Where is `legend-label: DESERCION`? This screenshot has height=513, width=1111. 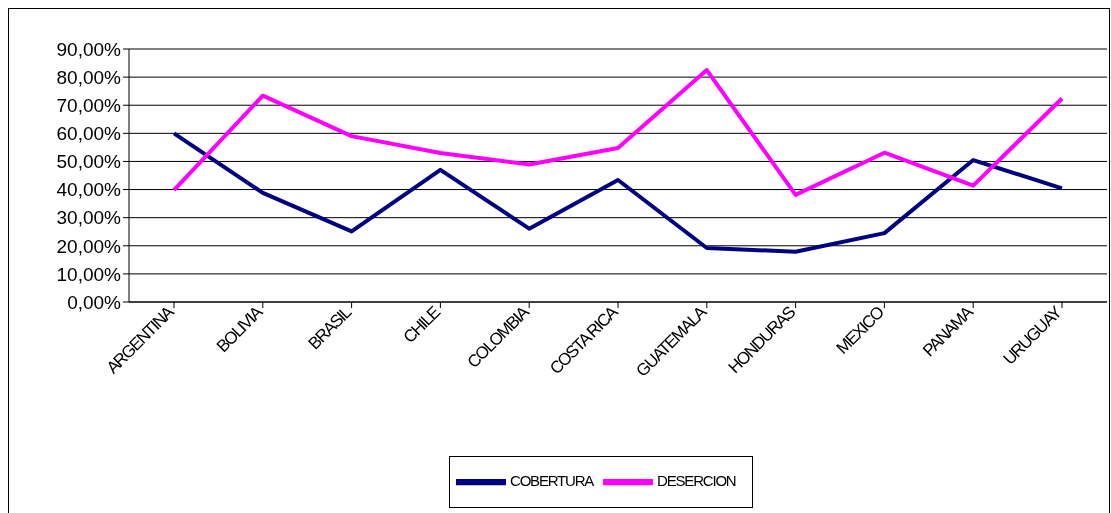
legend-label: DESERCION is located at coordinates (696, 480).